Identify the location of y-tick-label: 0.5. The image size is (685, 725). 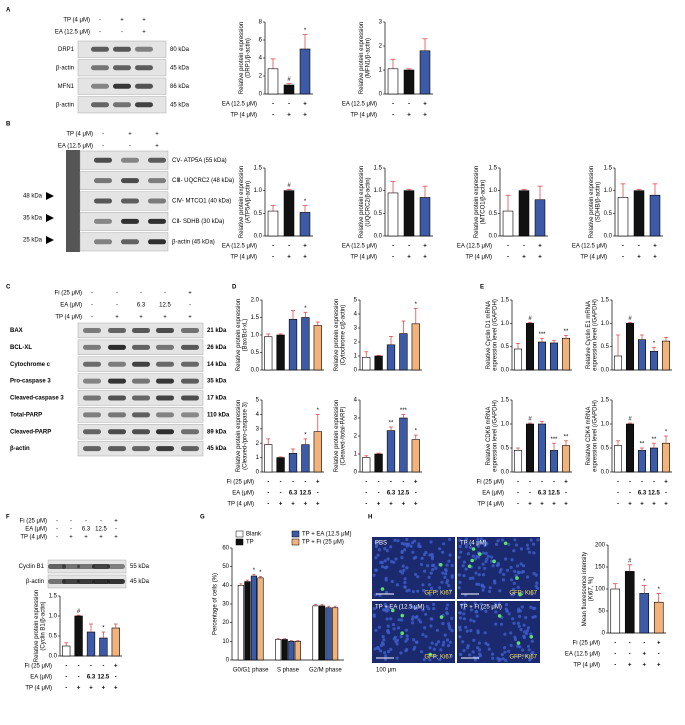
(378, 214).